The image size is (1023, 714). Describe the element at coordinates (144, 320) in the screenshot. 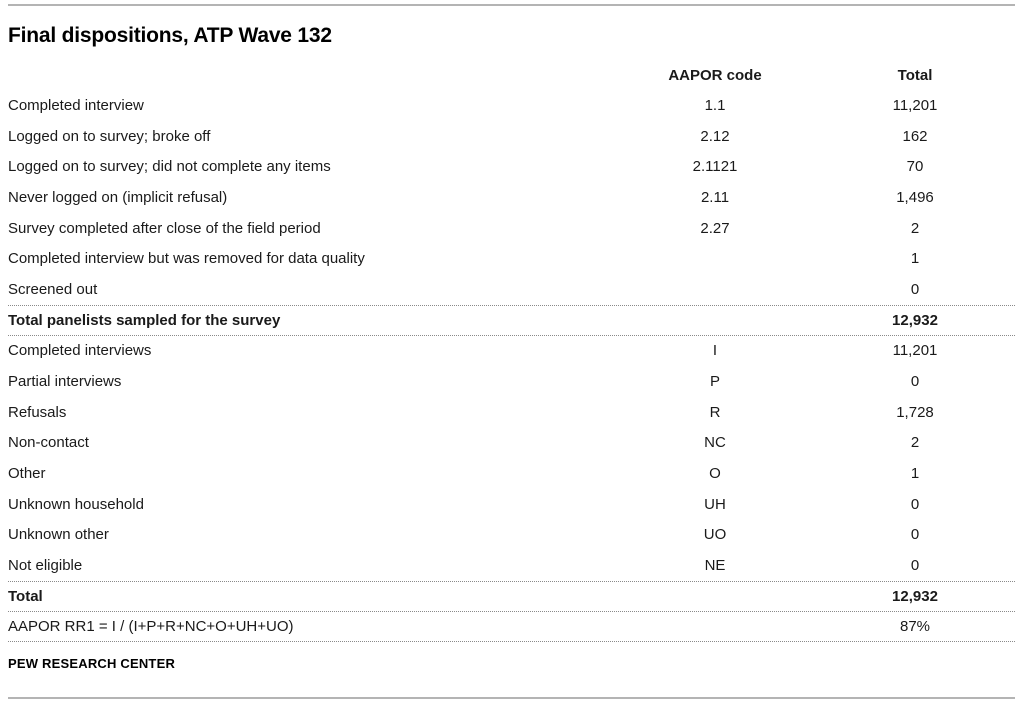

I see `row-label: Total panelists sampled for the survey` at that location.